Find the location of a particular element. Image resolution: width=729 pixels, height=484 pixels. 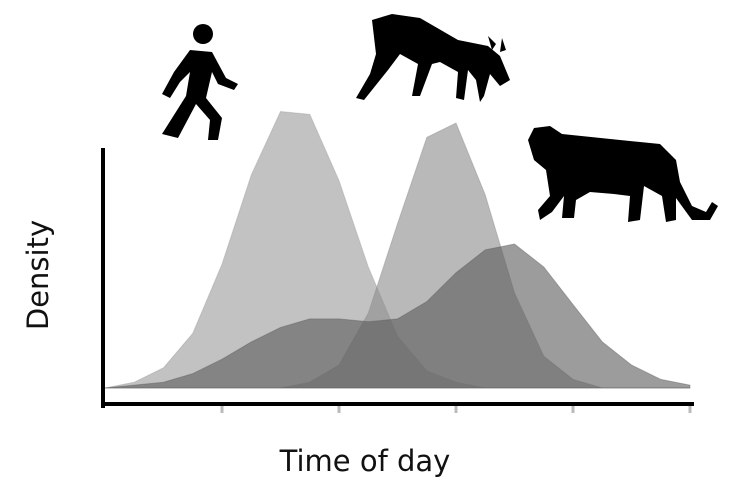

icon-leopard is located at coordinates (623, 174).